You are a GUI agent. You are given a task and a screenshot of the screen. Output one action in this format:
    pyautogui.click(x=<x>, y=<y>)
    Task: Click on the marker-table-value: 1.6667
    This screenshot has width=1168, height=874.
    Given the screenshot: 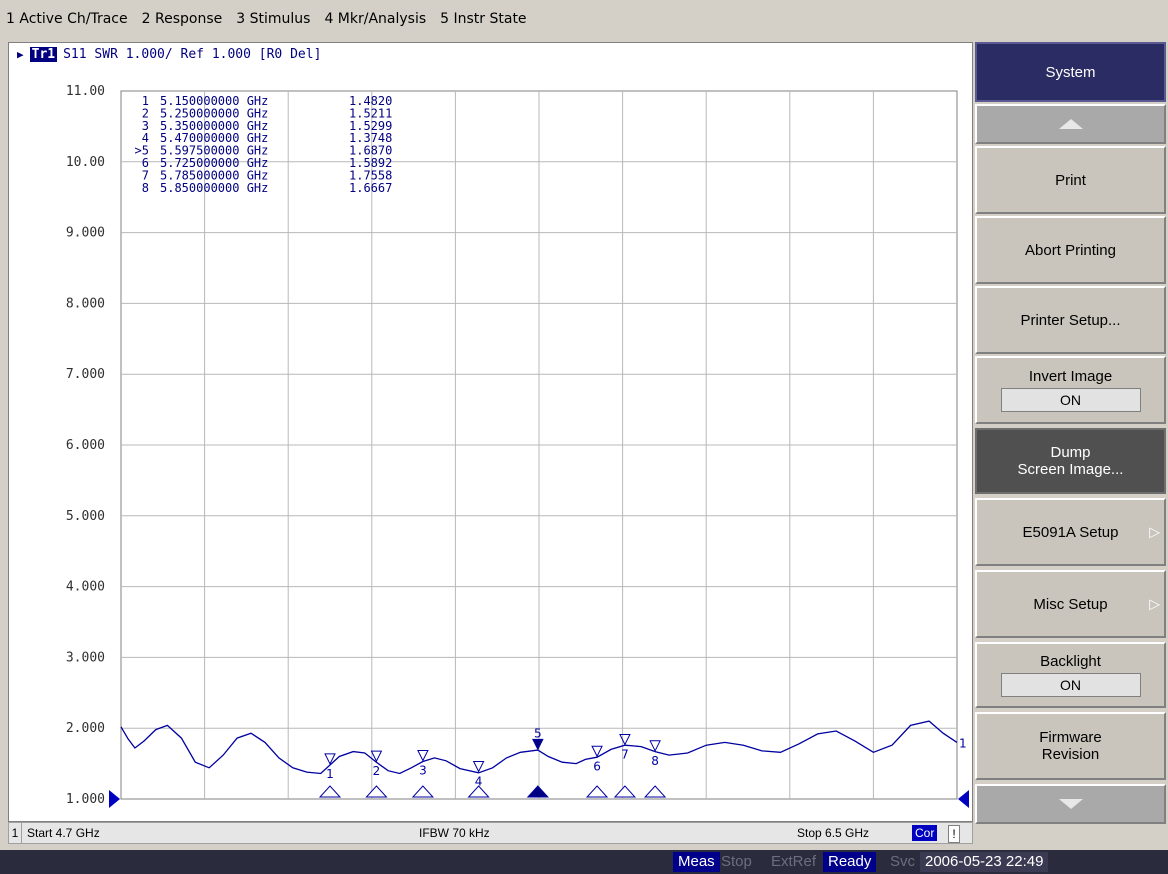 What is the action you would take?
    pyautogui.click(x=370, y=188)
    